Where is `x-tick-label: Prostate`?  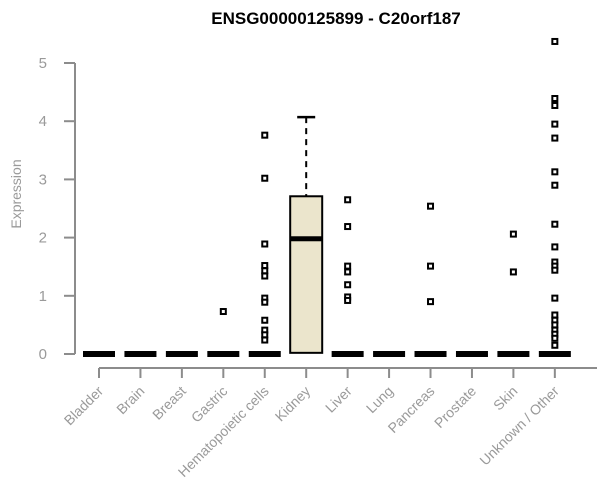 x-tick-label: Prostate is located at coordinates (455, 407).